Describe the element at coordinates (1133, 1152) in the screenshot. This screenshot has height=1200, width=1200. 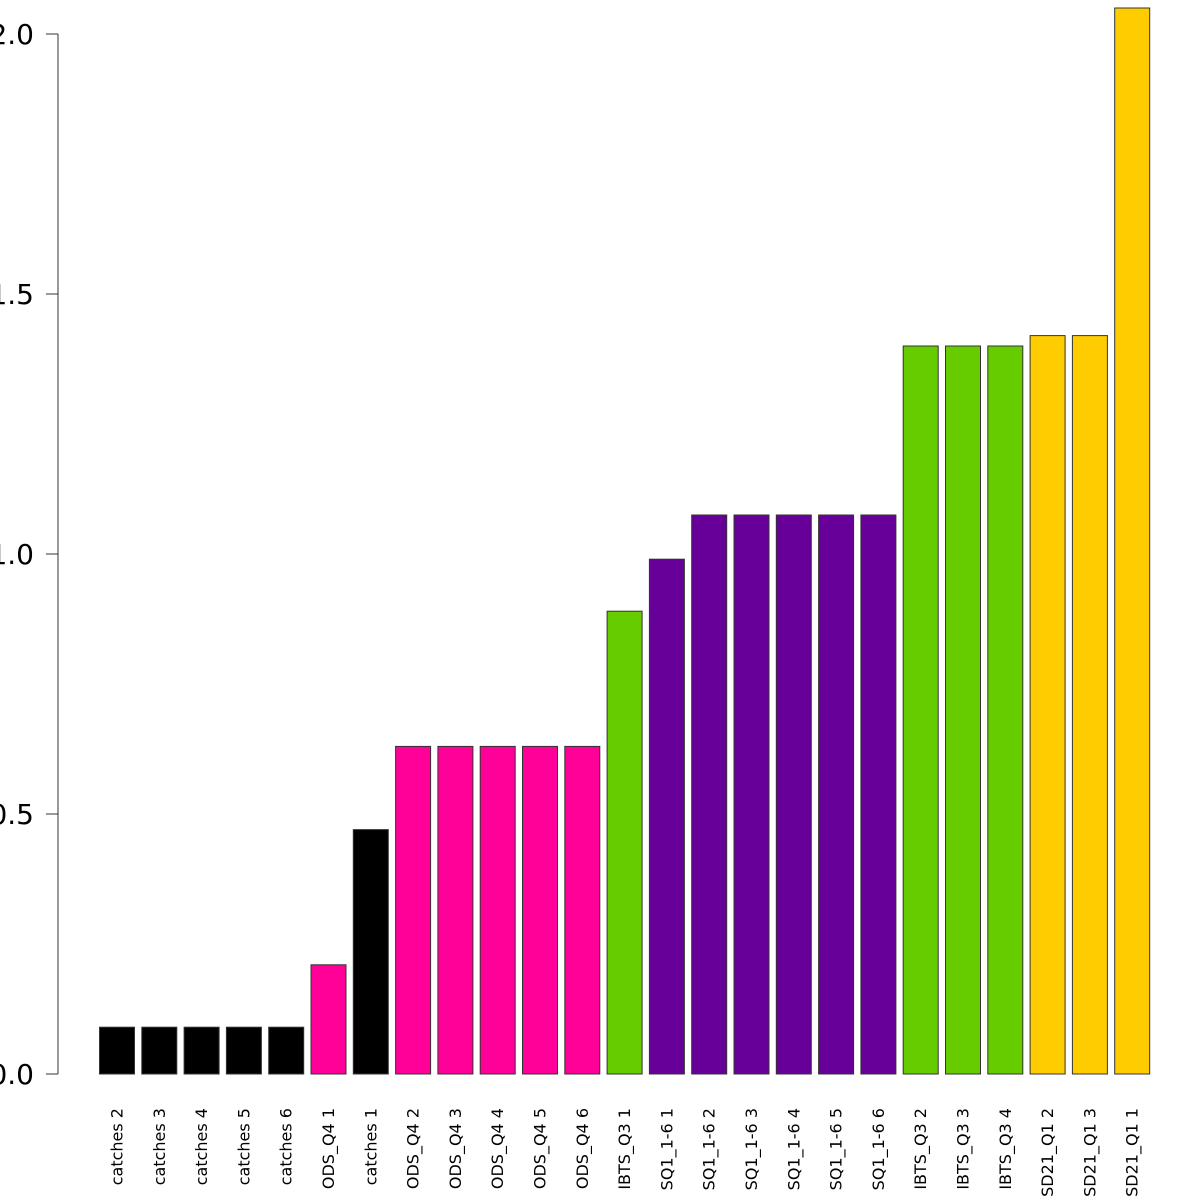
I see `x-tick-label: SD21_Q1 1` at that location.